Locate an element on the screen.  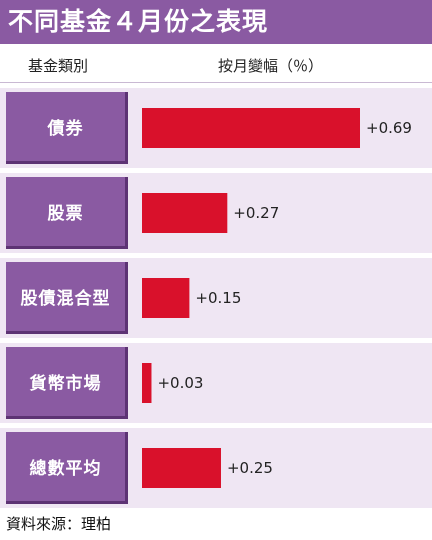
source-note: 資料來源：理柏 is located at coordinates (59, 524).